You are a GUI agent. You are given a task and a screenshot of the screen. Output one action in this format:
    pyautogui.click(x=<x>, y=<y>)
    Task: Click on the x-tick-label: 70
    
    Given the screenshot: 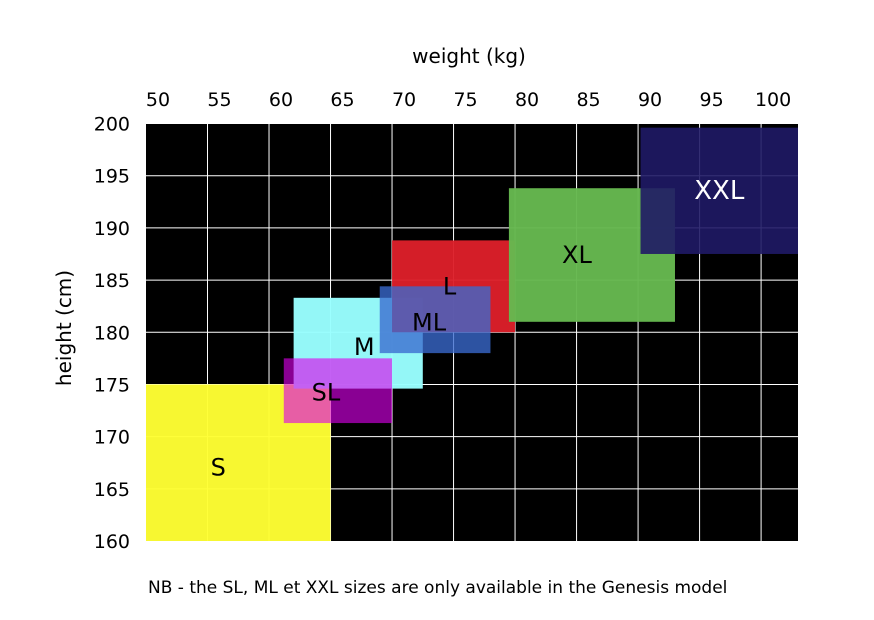 What is the action you would take?
    pyautogui.click(x=404, y=100)
    